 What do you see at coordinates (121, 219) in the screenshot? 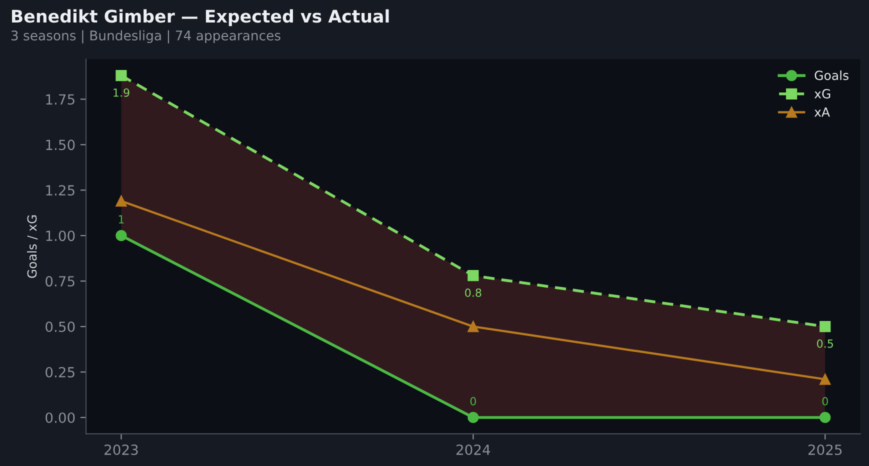
I see `data-label: 1` at bounding box center [121, 219].